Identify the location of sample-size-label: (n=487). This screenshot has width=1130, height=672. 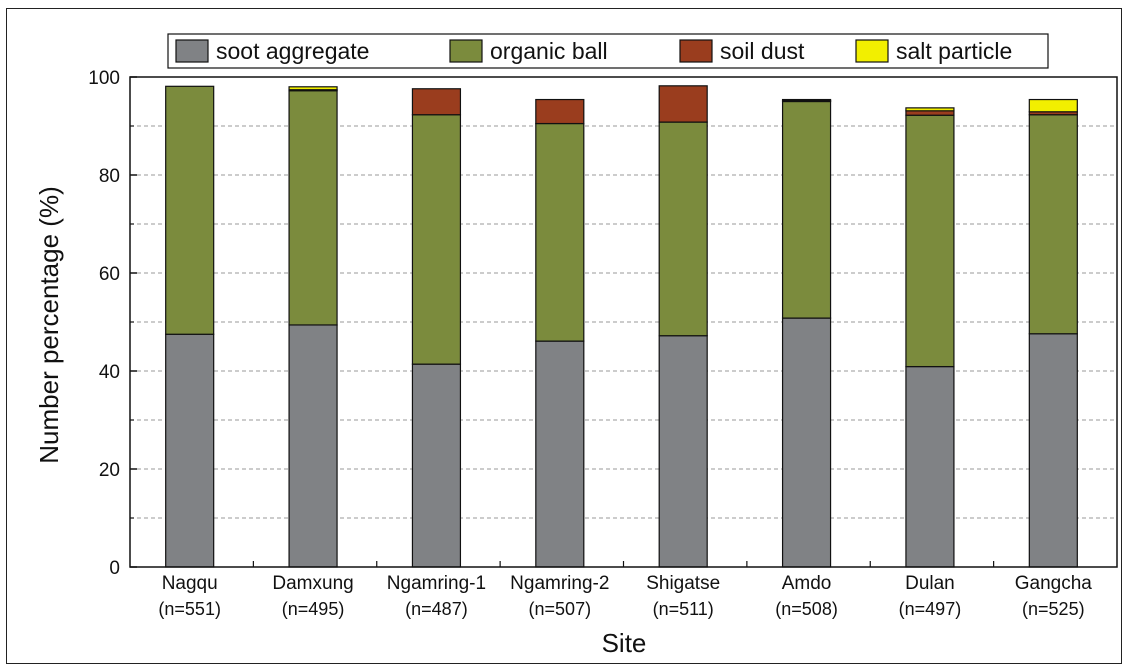
(436, 609).